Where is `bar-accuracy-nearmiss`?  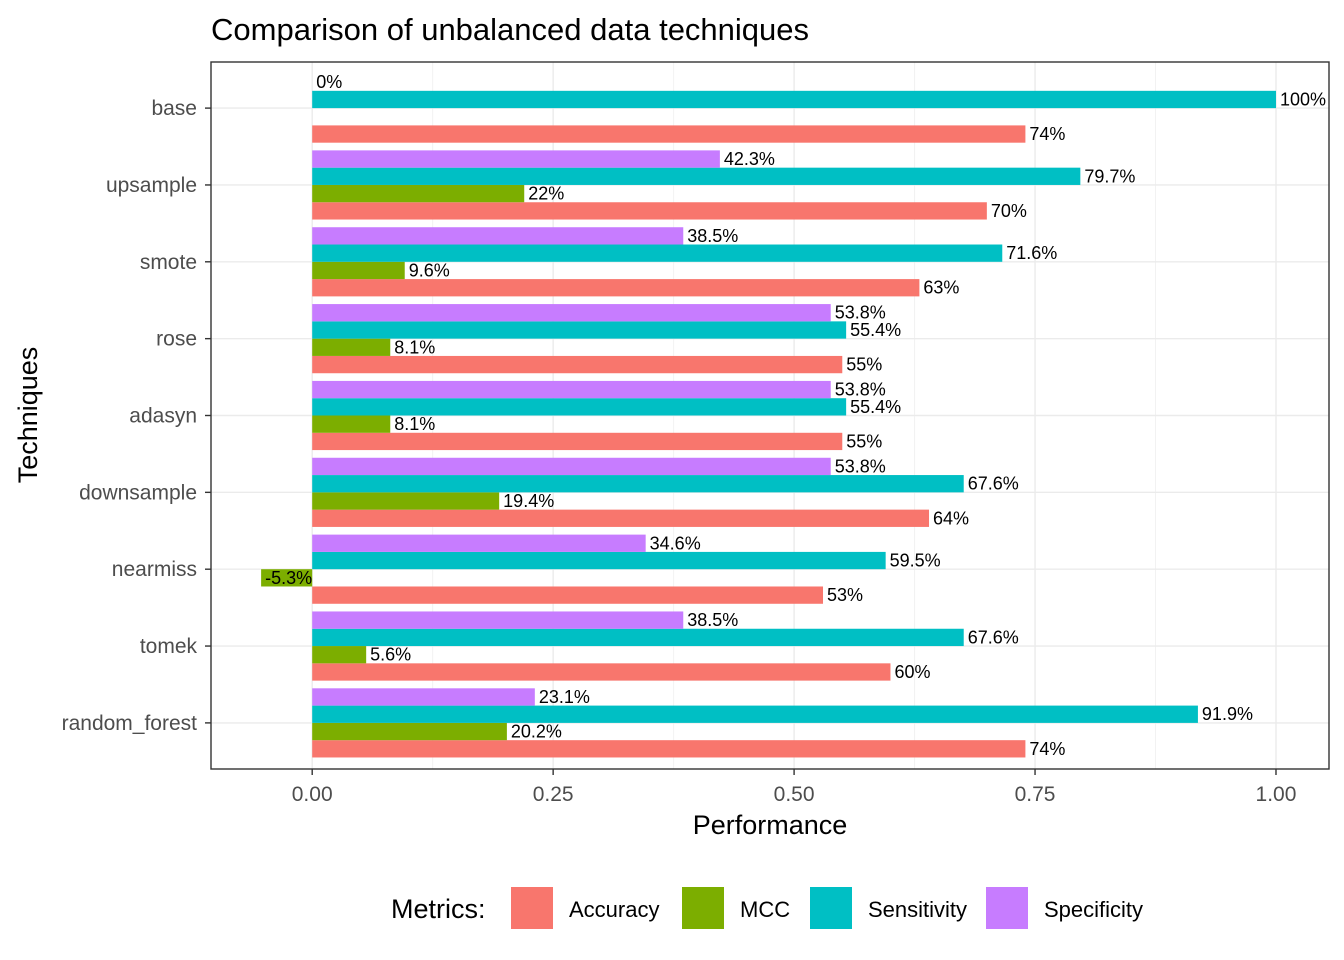
bar-accuracy-nearmiss is located at coordinates (568, 595).